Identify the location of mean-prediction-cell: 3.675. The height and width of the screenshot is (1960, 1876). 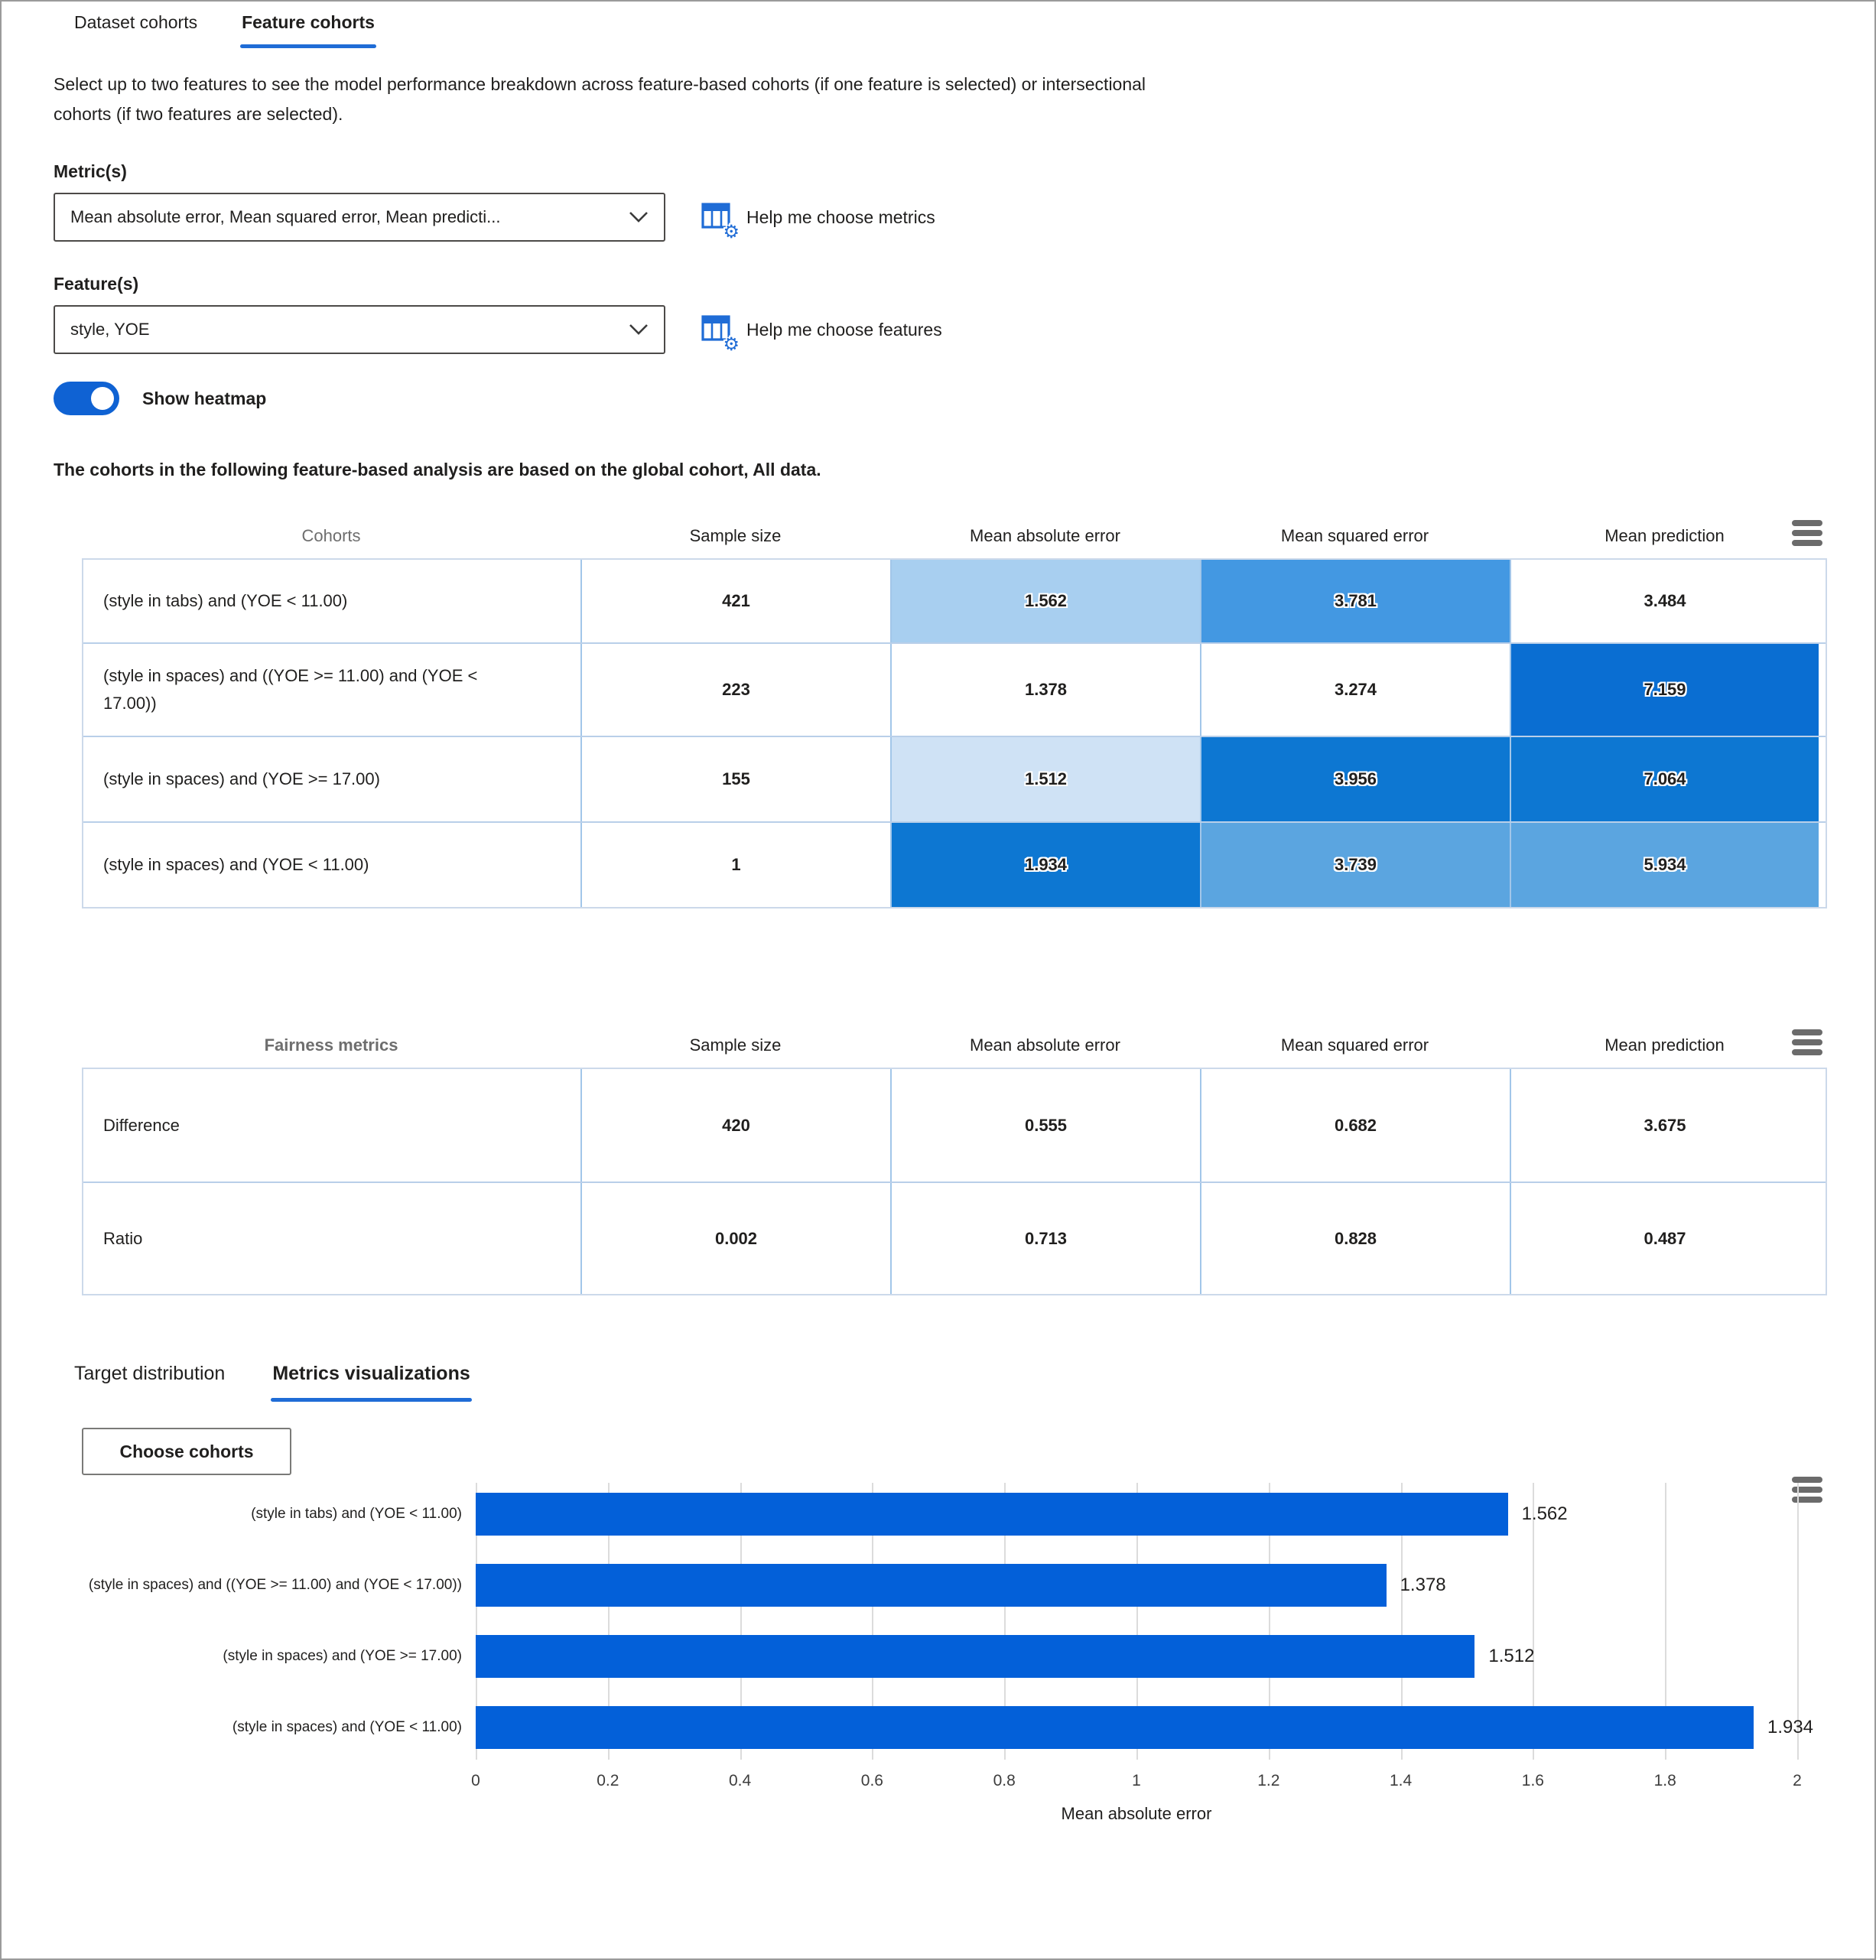
(1664, 1126).